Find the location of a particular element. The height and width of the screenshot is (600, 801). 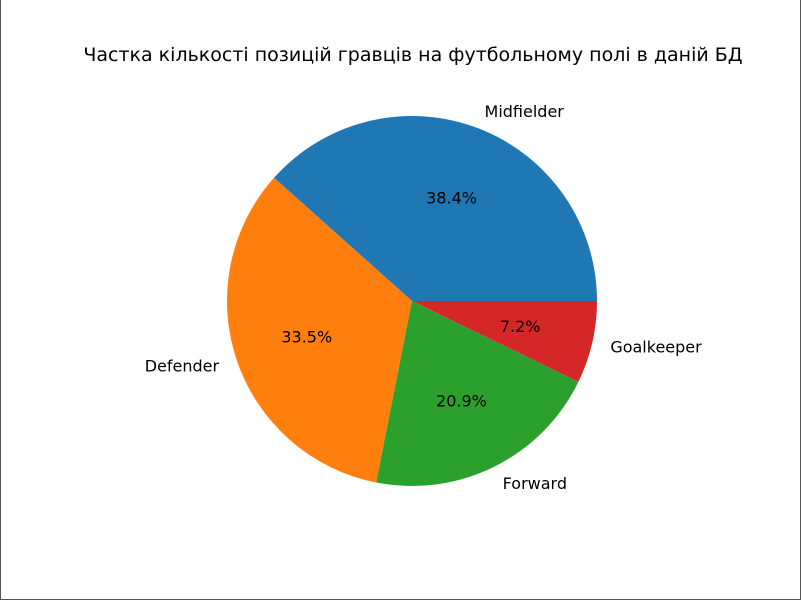

slice-label-forward: Forward is located at coordinates (535, 483).